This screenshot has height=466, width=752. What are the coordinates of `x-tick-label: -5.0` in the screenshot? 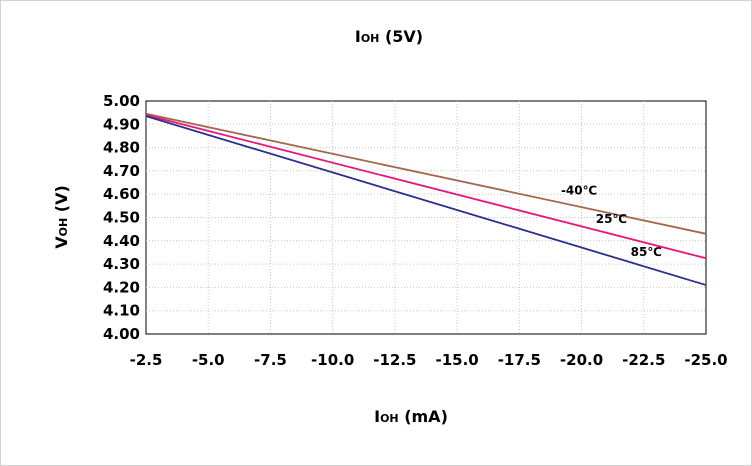 It's located at (208, 360).